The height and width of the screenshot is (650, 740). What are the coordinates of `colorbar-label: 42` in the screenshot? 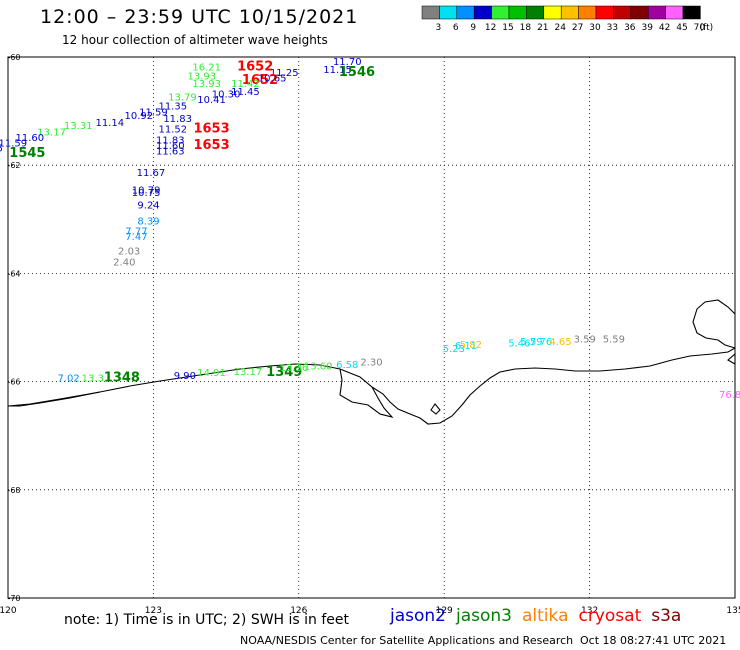 It's located at (664, 28).